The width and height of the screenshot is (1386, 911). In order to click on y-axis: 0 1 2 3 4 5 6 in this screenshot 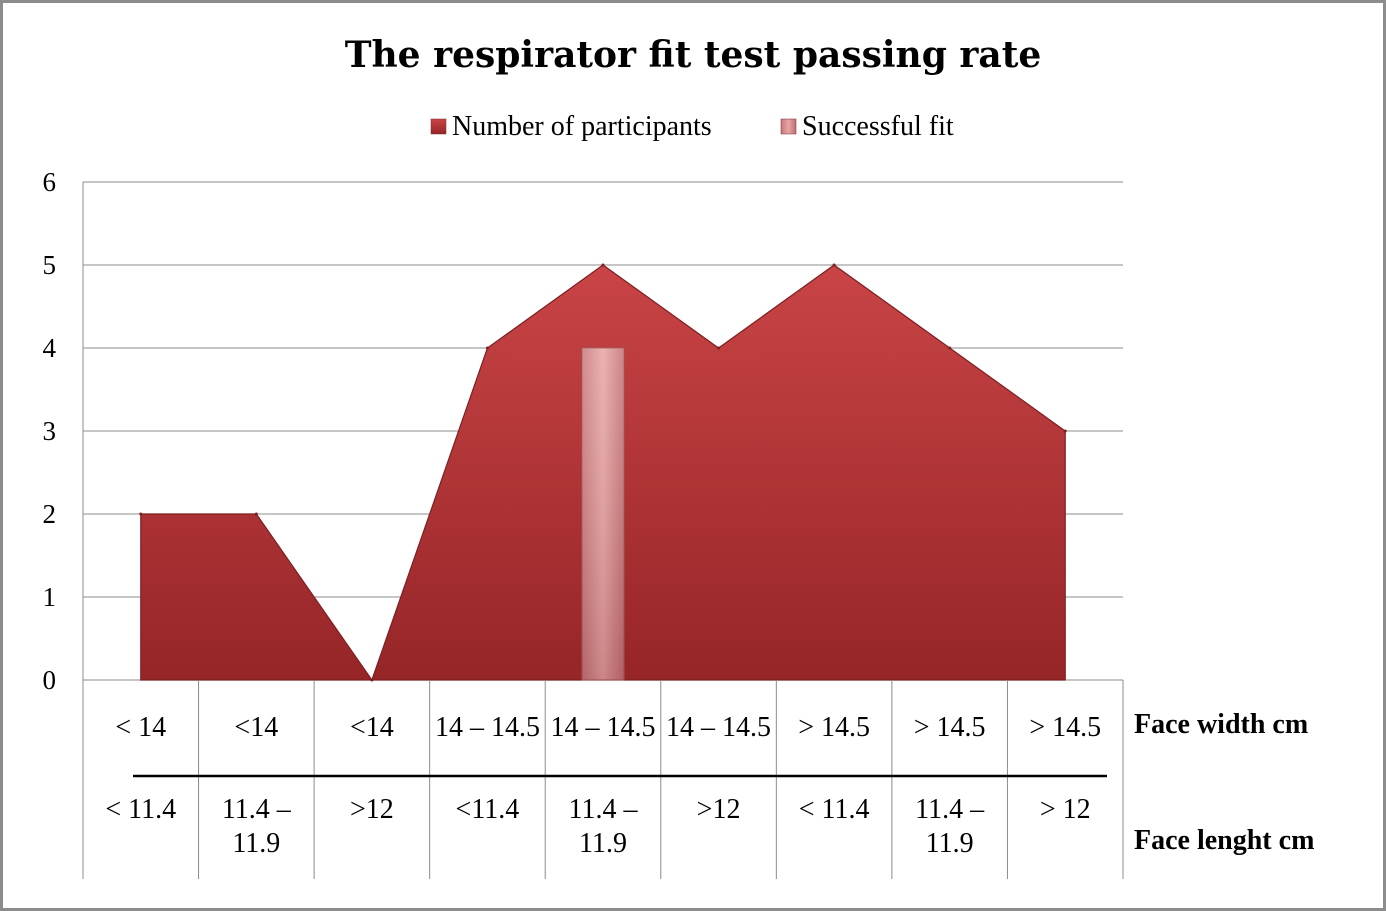, I will do `click(50, 431)`.